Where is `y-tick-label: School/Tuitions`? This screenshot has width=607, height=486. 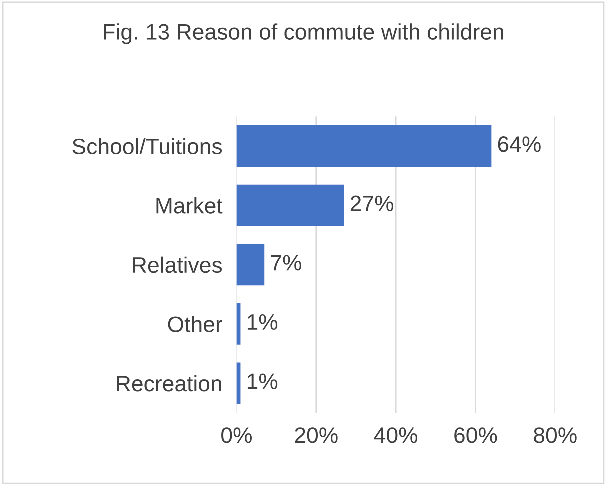 y-tick-label: School/Tuitions is located at coordinates (147, 146).